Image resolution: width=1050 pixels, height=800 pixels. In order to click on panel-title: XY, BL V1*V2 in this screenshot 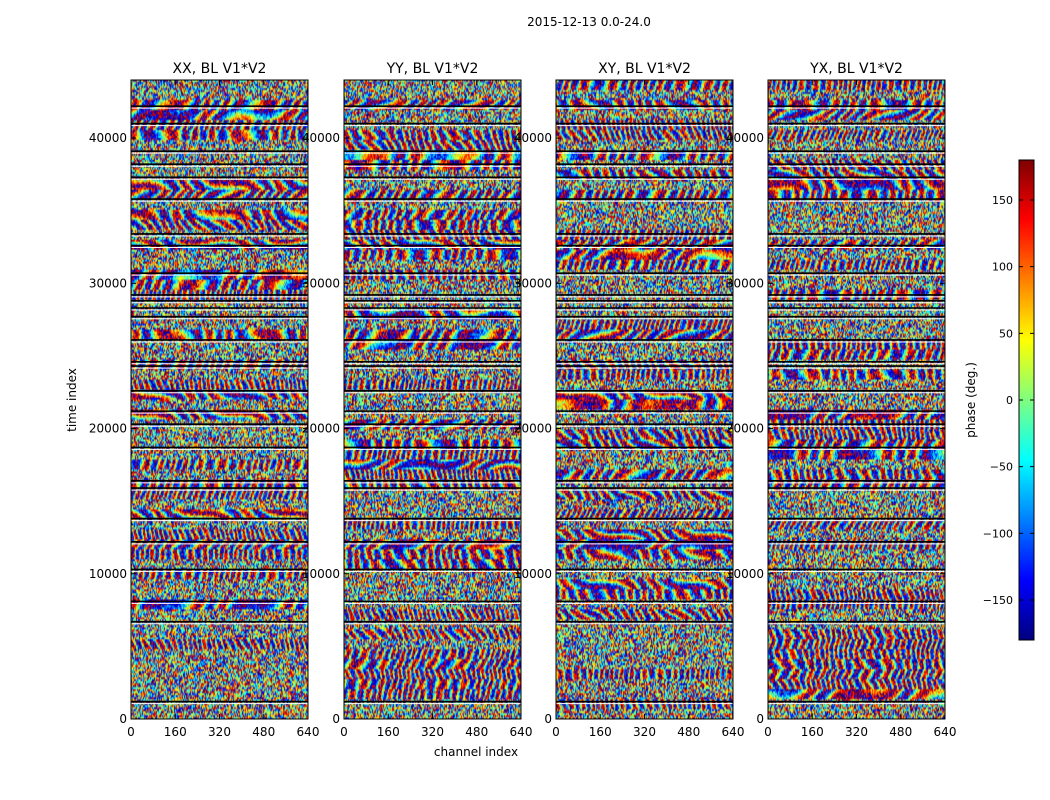, I will do `click(644, 69)`.